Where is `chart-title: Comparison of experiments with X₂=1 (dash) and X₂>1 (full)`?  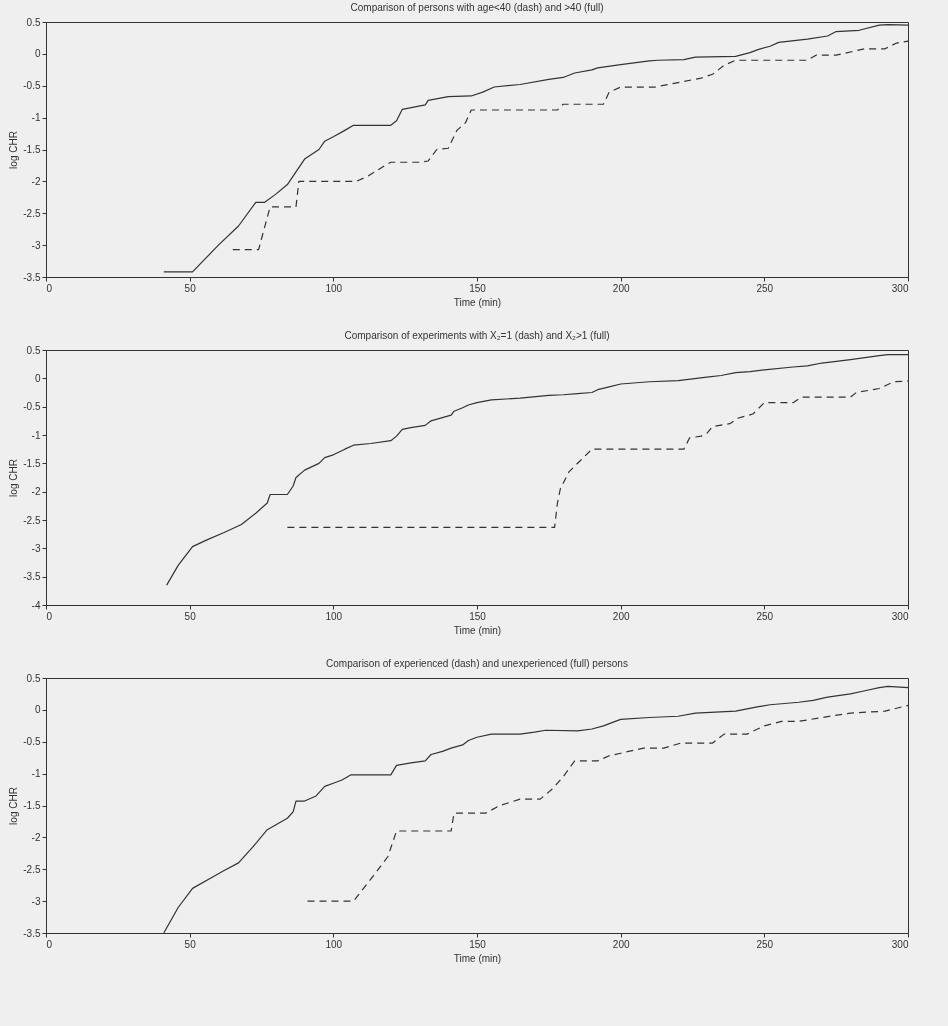 chart-title: Comparison of experiments with X₂=1 (dash) and X₂>1 (full) is located at coordinates (477, 335).